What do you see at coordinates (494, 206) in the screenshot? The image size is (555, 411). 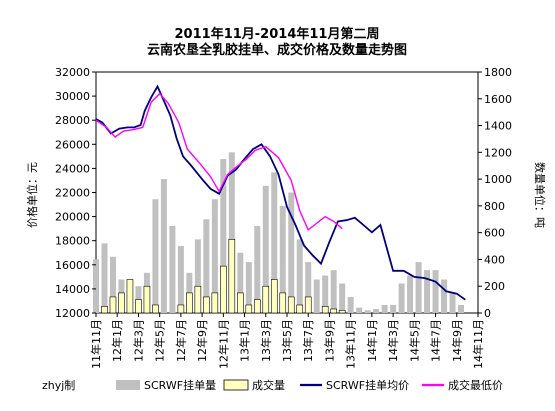 I see `y-tick-label-right: 800` at bounding box center [494, 206].